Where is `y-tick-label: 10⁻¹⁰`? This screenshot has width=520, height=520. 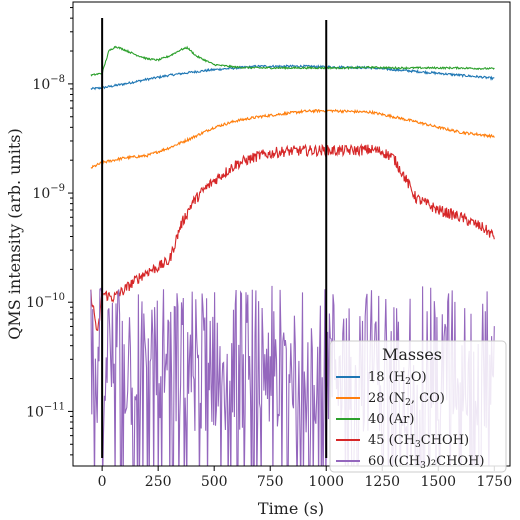
y-tick-label: 10⁻¹⁰ is located at coordinates (45, 301).